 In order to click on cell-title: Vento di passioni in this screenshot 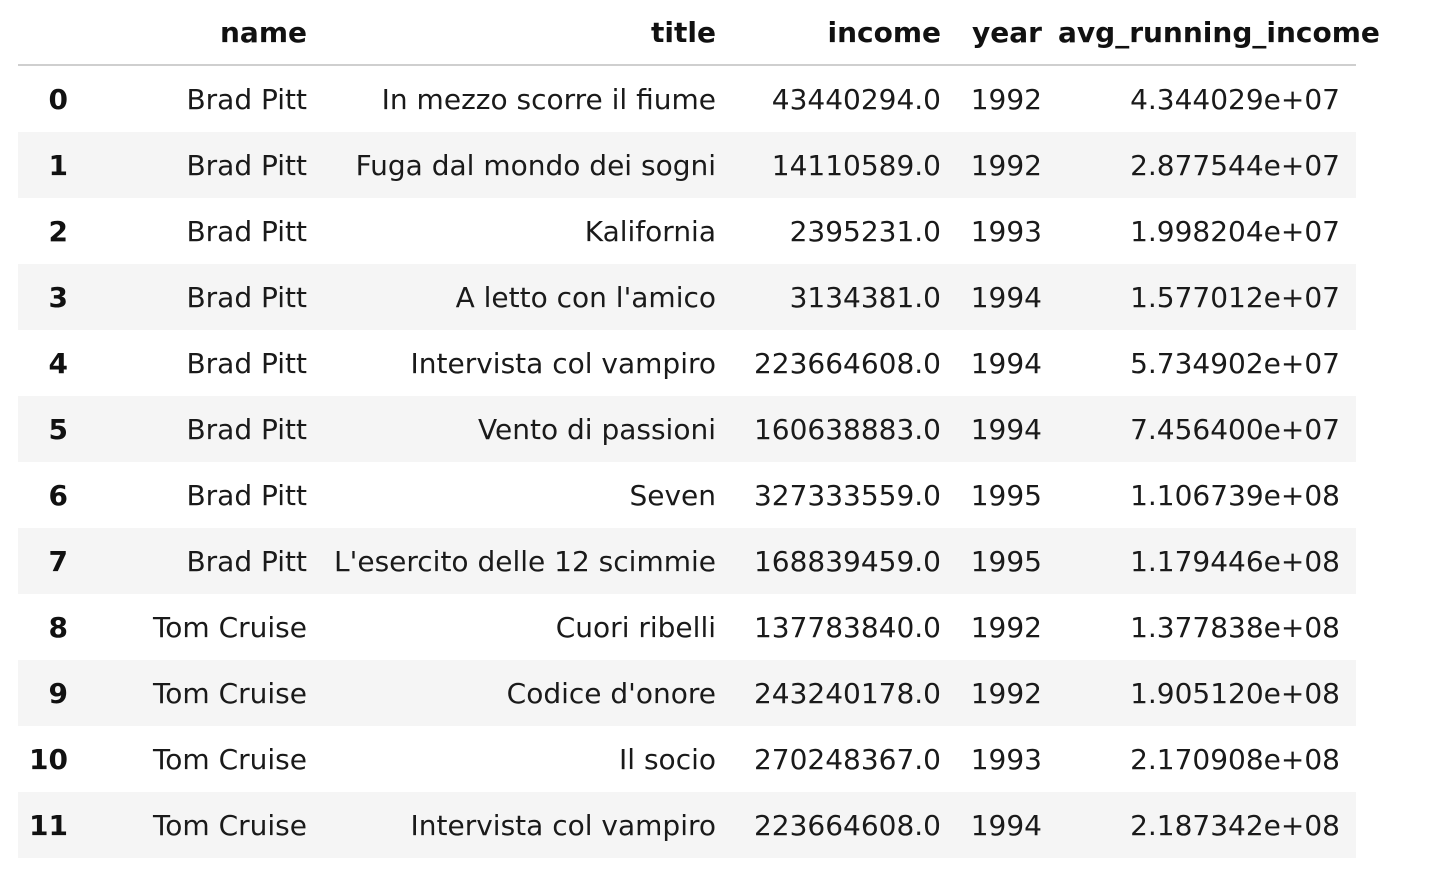, I will do `click(597, 429)`.